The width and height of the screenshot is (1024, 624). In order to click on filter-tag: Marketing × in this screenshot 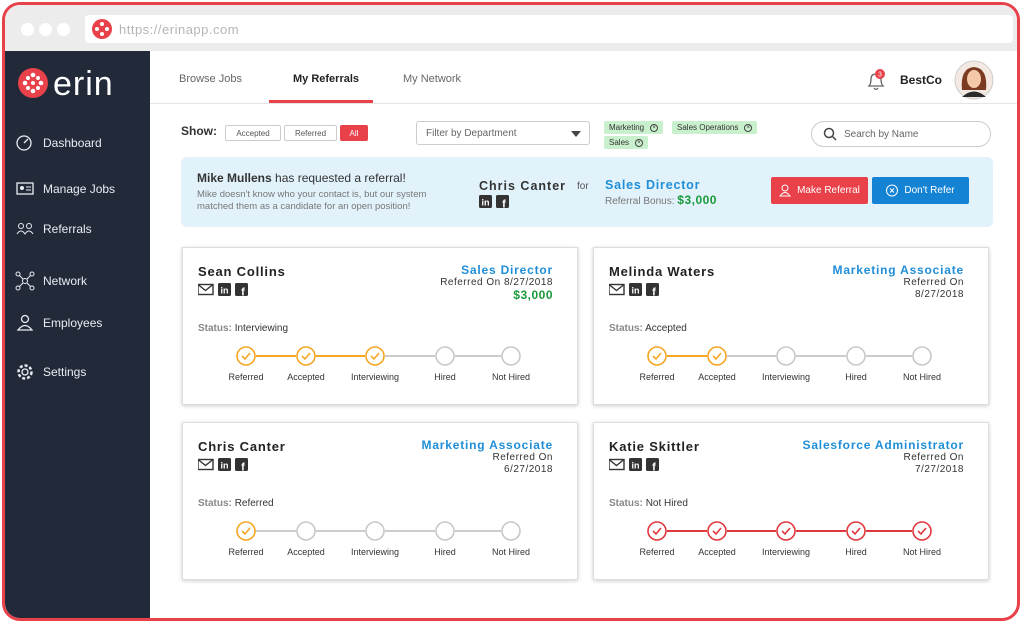, I will do `click(634, 127)`.